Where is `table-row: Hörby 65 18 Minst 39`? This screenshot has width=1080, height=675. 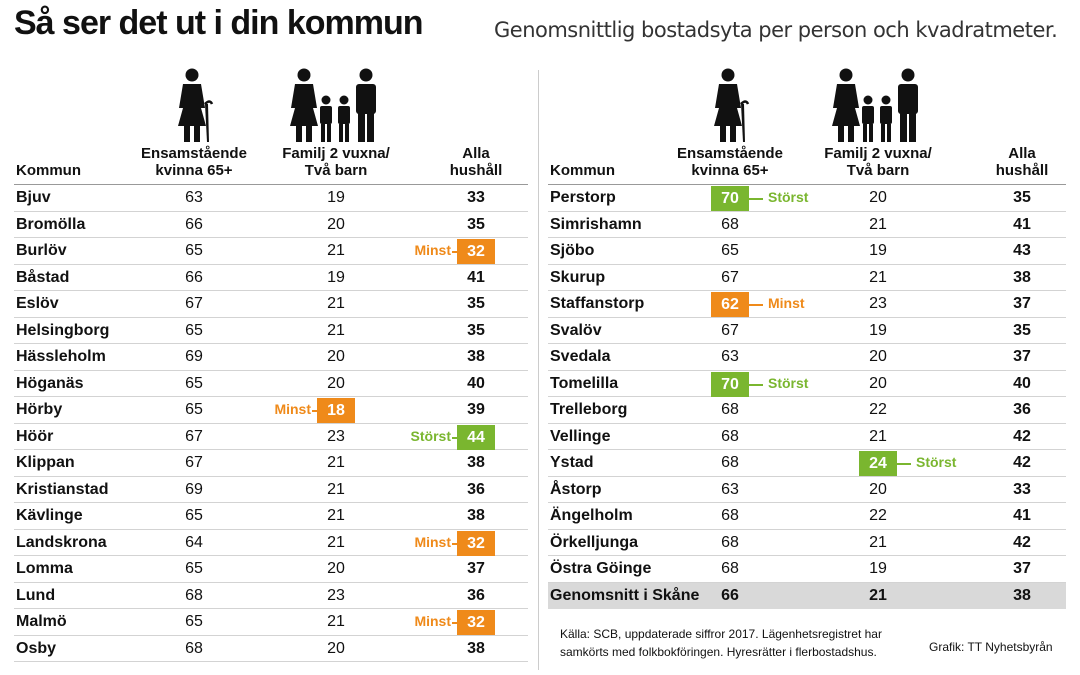
table-row: Hörby 65 18 Minst 39 is located at coordinates (271, 410).